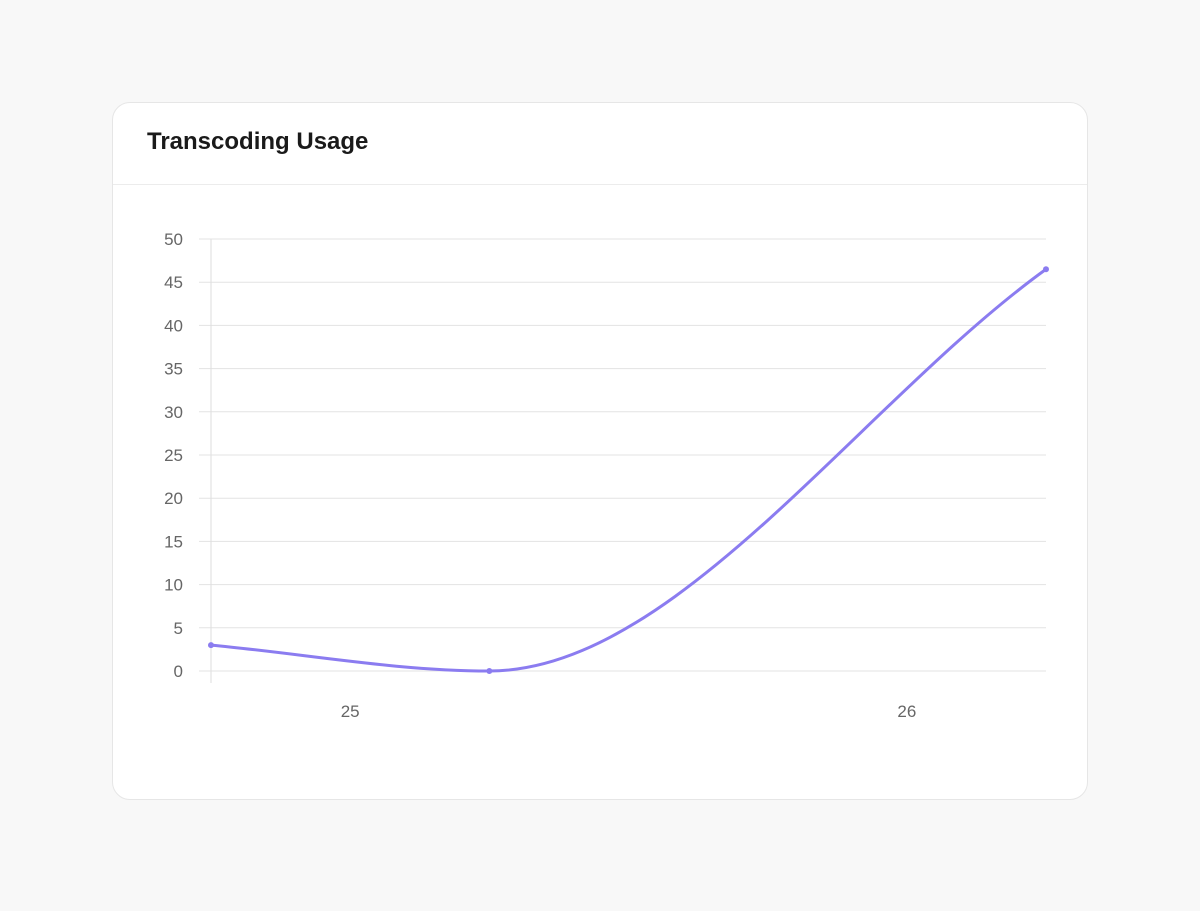 Image resolution: width=1200 pixels, height=911 pixels. What do you see at coordinates (600, 144) in the screenshot?
I see `card-header: Transcoding Usage` at bounding box center [600, 144].